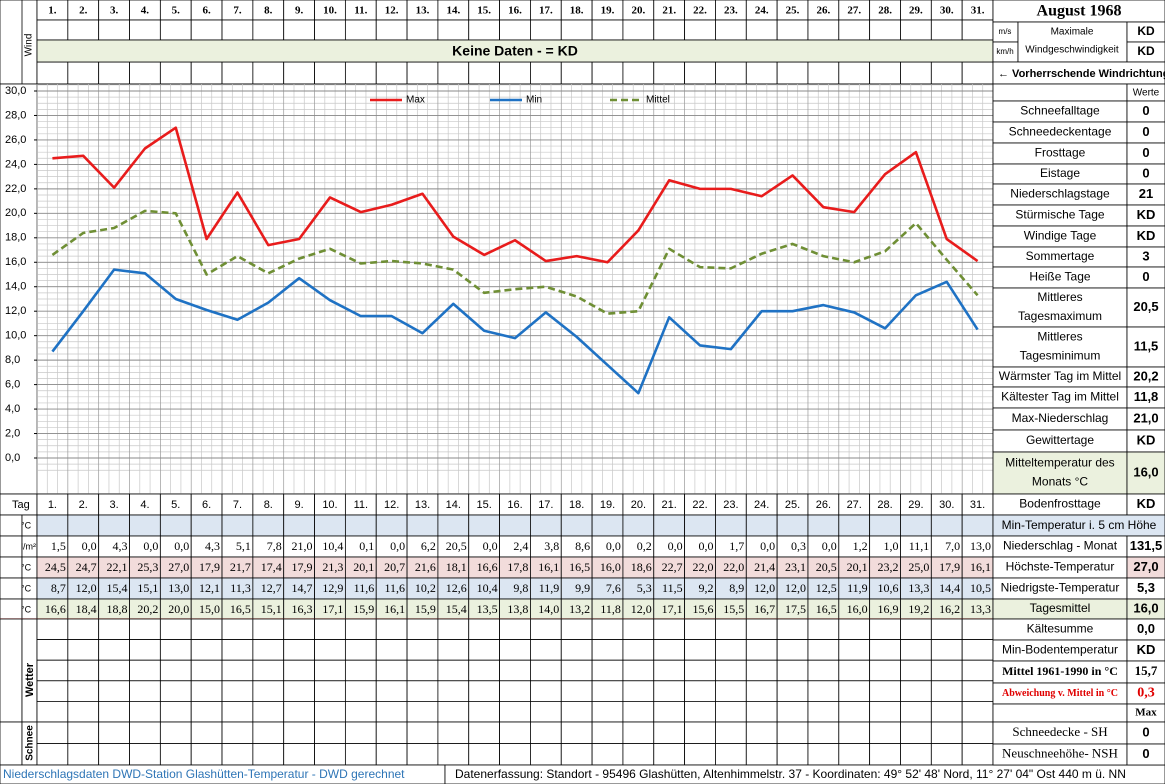 Image resolution: width=1165 pixels, height=784 pixels. What do you see at coordinates (332, 567) in the screenshot?
I see `table-value: 21,3` at bounding box center [332, 567].